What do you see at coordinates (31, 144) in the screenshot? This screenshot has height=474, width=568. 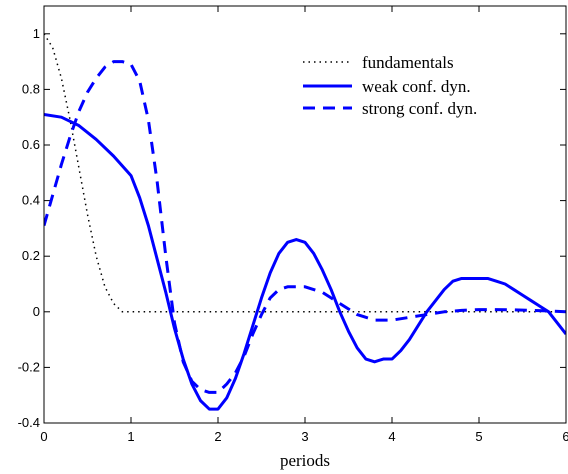 I see `y-tick-label: 0.6` at bounding box center [31, 144].